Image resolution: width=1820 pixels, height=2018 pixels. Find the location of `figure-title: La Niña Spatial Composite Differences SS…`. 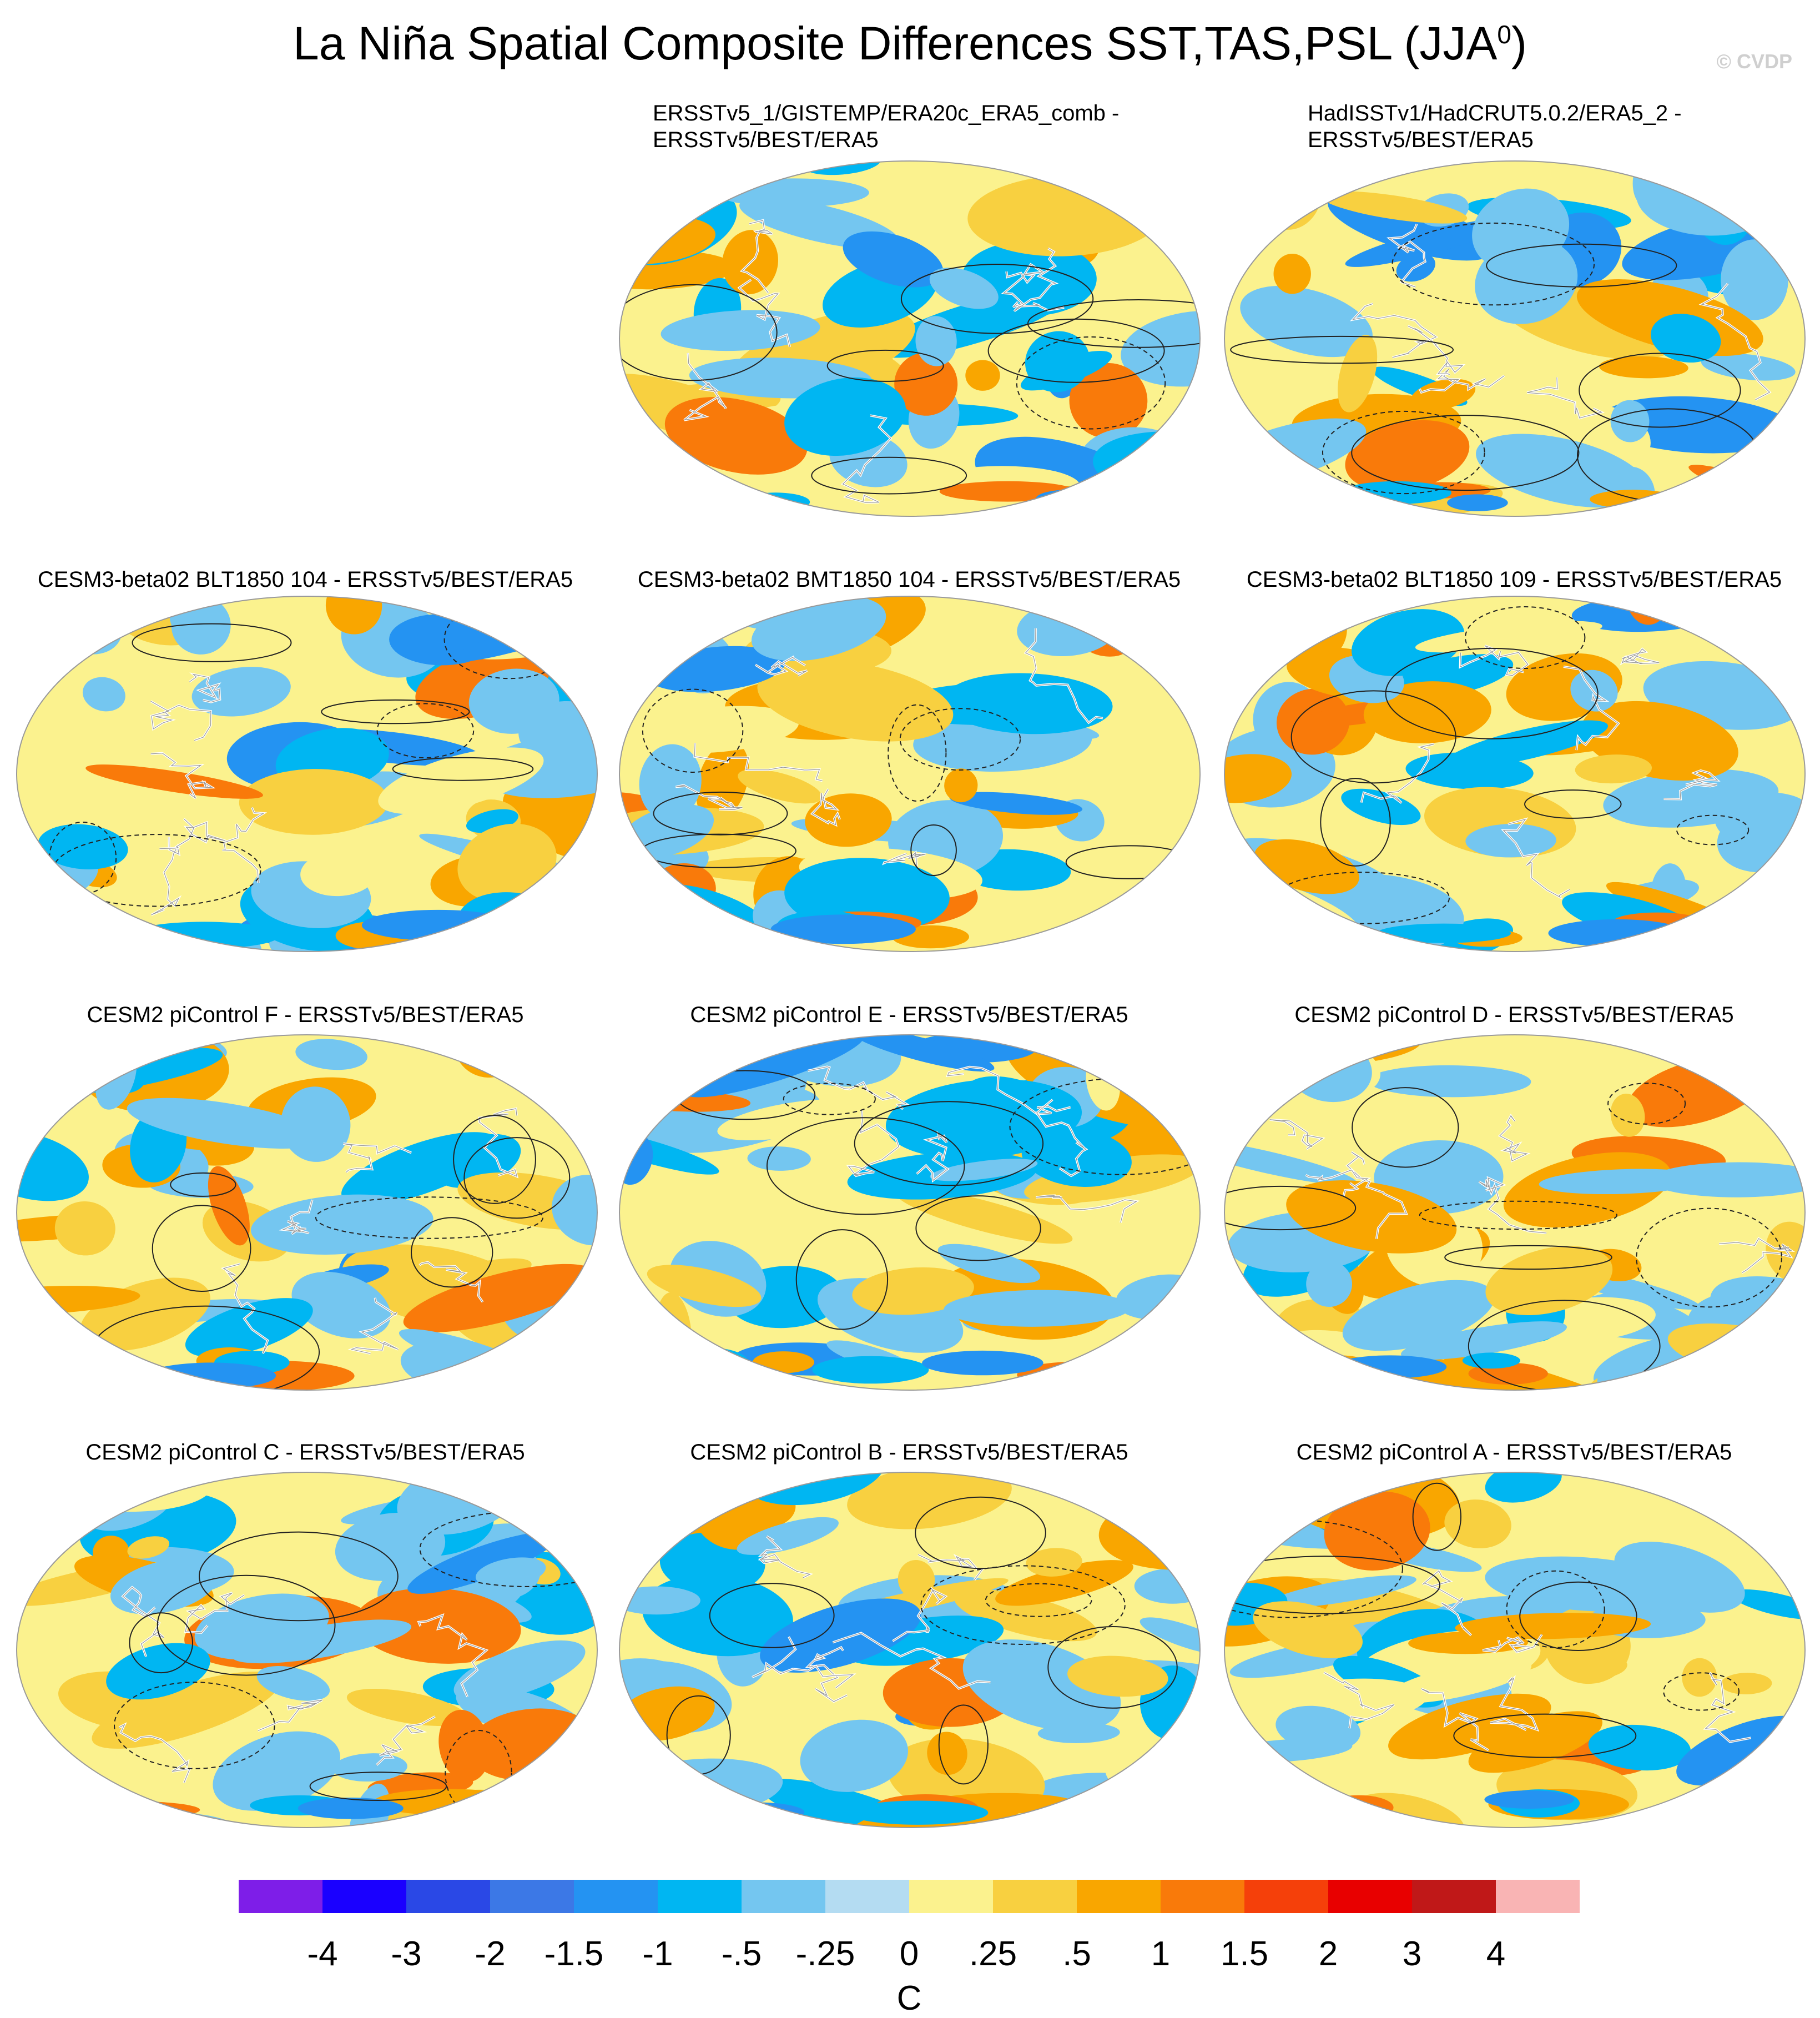

figure-title: La Niña Spatial Composite Differences SS… is located at coordinates (910, 43).